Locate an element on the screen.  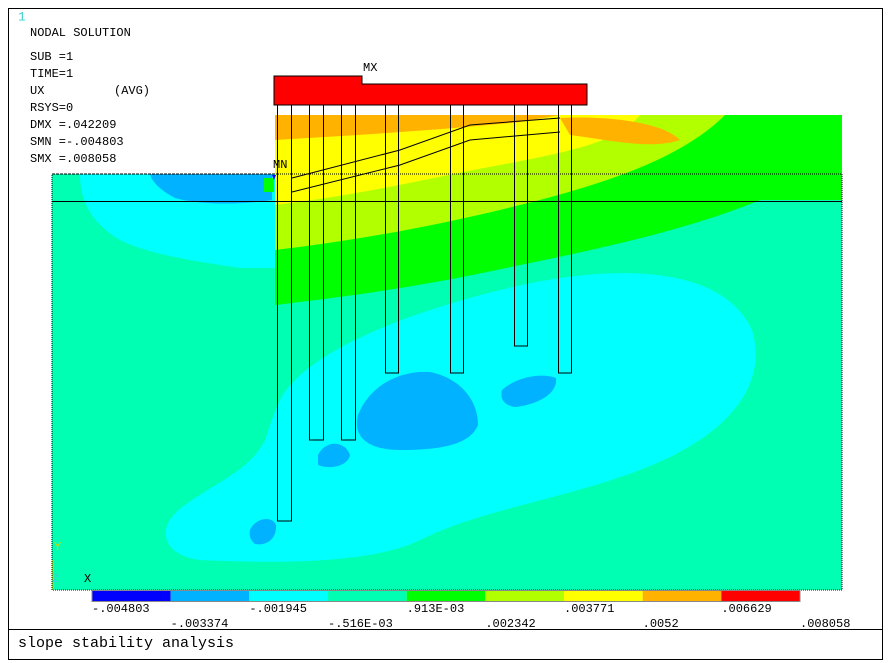
legend-label: .0052 is located at coordinates (661, 624).